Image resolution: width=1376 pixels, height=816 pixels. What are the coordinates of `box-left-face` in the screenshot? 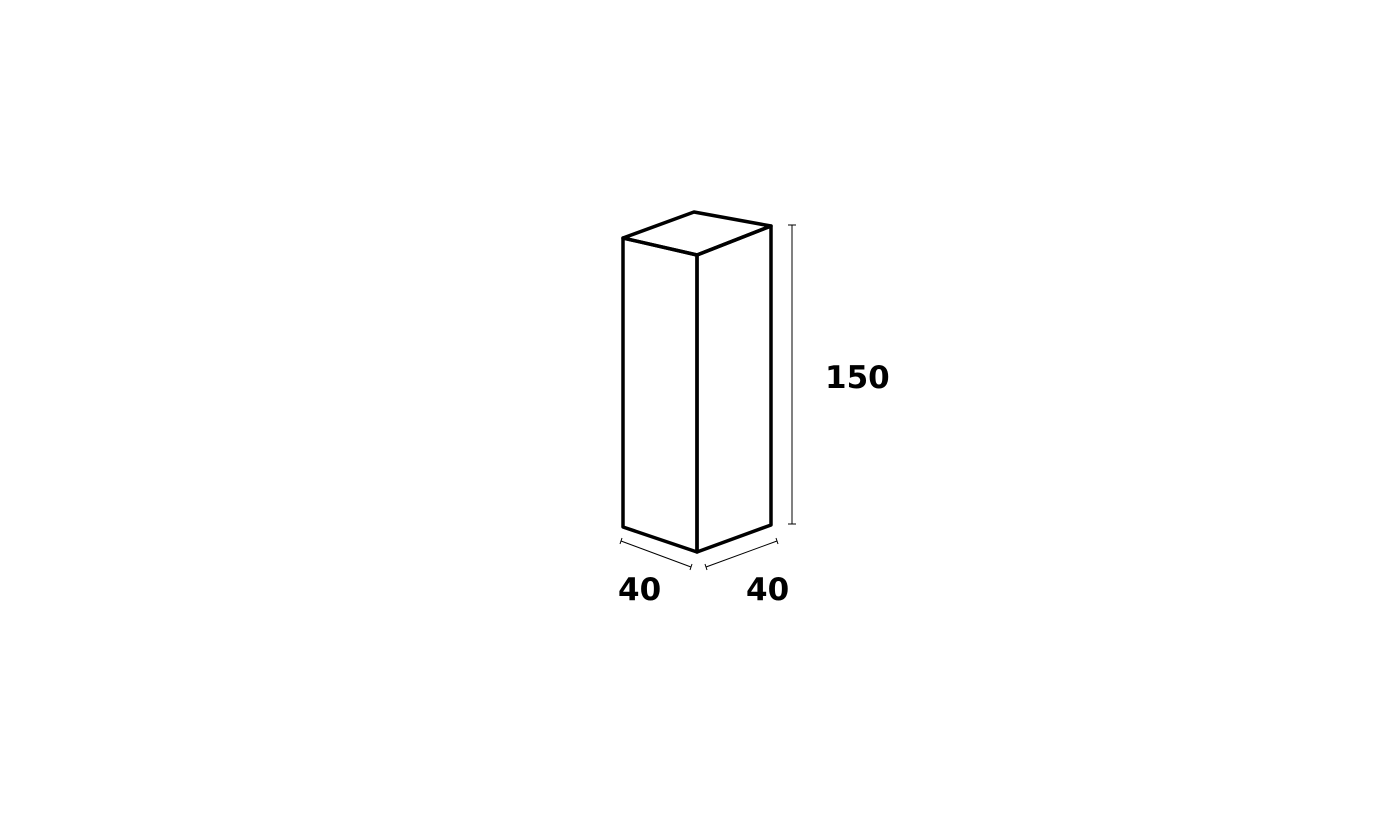 It's located at (660, 395).